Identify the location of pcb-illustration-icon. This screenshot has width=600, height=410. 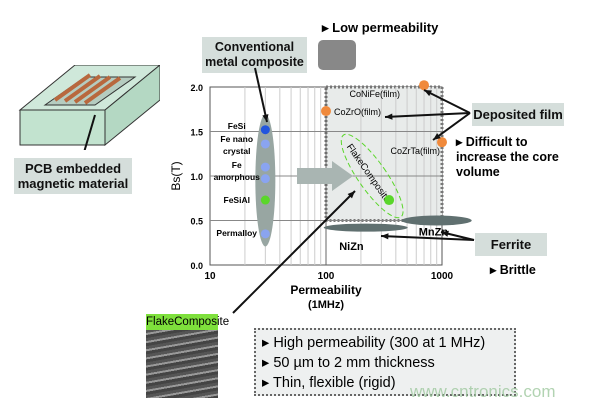
(89, 107).